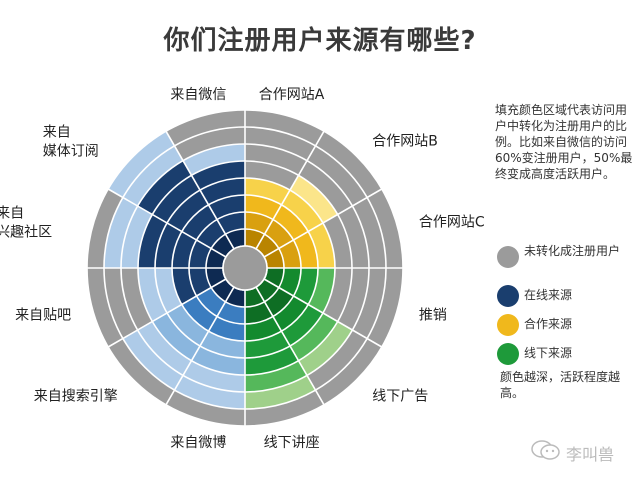 The width and height of the screenshot is (640, 480). What do you see at coordinates (548, 324) in the screenshot?
I see `legend-label: 合作来源` at bounding box center [548, 324].